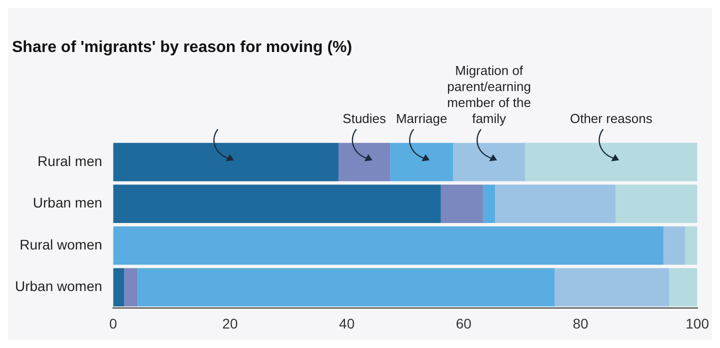 This screenshot has width=720, height=348. I want to click on series-label: Studies, so click(364, 118).